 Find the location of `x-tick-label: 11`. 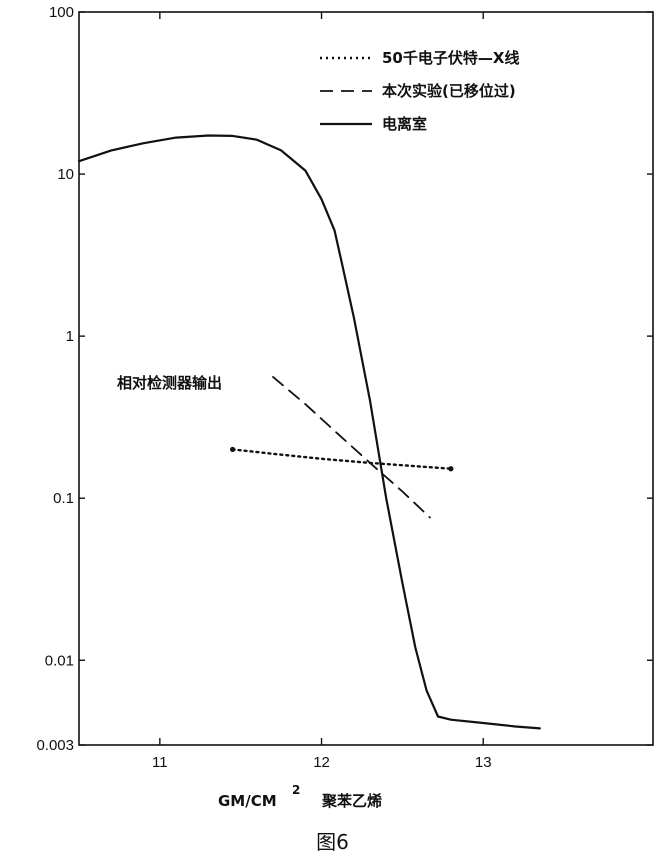

x-tick-label: 11 is located at coordinates (160, 762).